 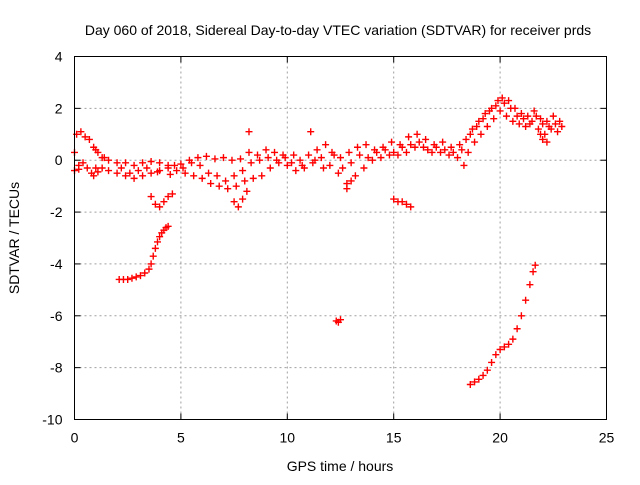 I want to click on x-tick-label: 20, so click(x=500, y=438).